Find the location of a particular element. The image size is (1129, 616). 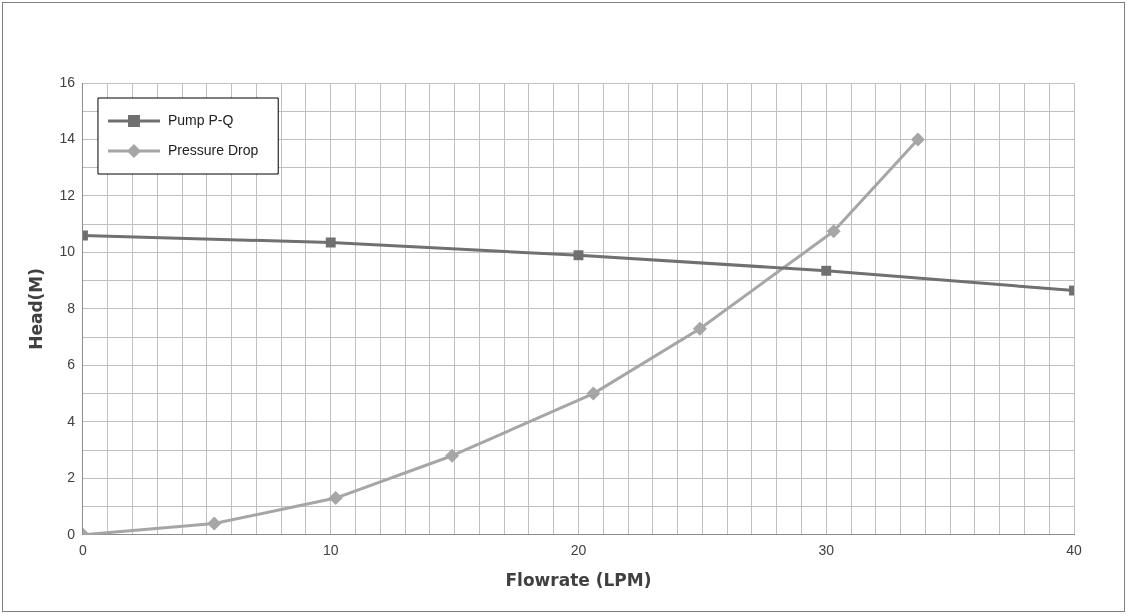

x-tick-label: 20 is located at coordinates (578, 550).